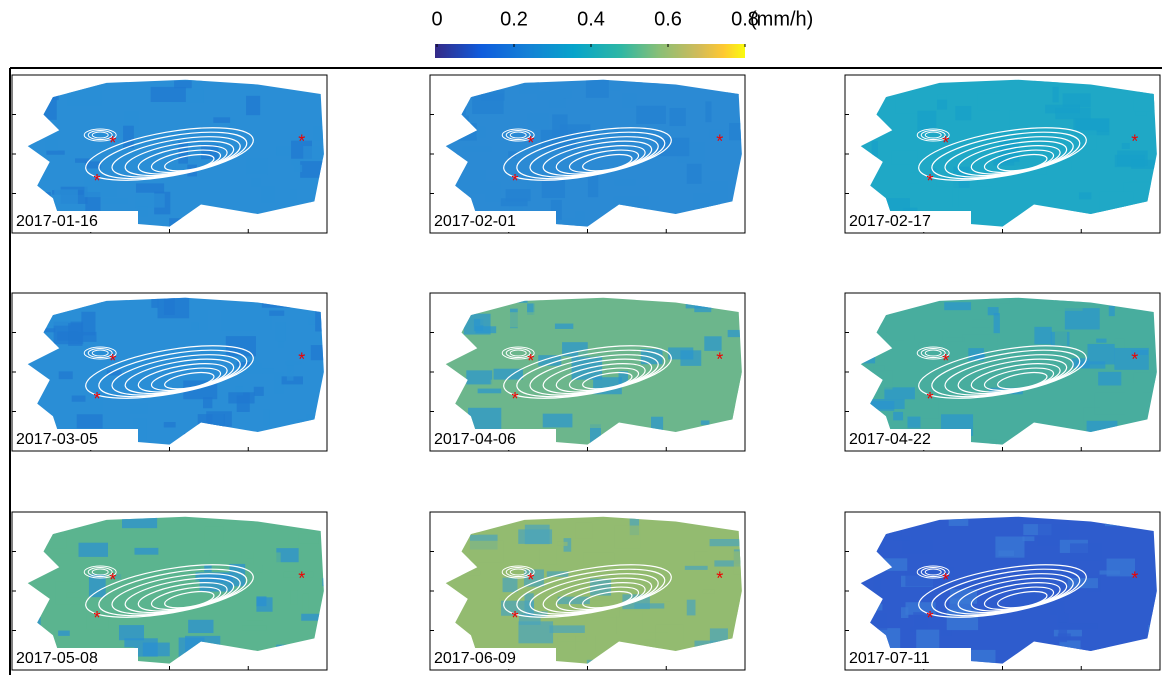 The height and width of the screenshot is (680, 1162). I want to click on panel-date: 2017-06-09, so click(475, 658).